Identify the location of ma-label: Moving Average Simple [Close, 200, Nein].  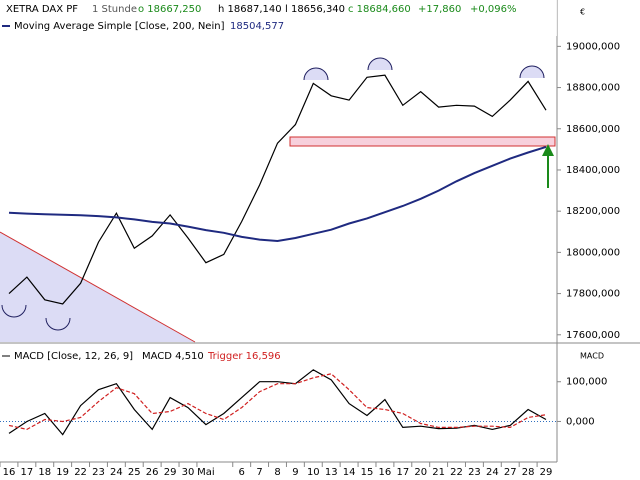
(119, 26).